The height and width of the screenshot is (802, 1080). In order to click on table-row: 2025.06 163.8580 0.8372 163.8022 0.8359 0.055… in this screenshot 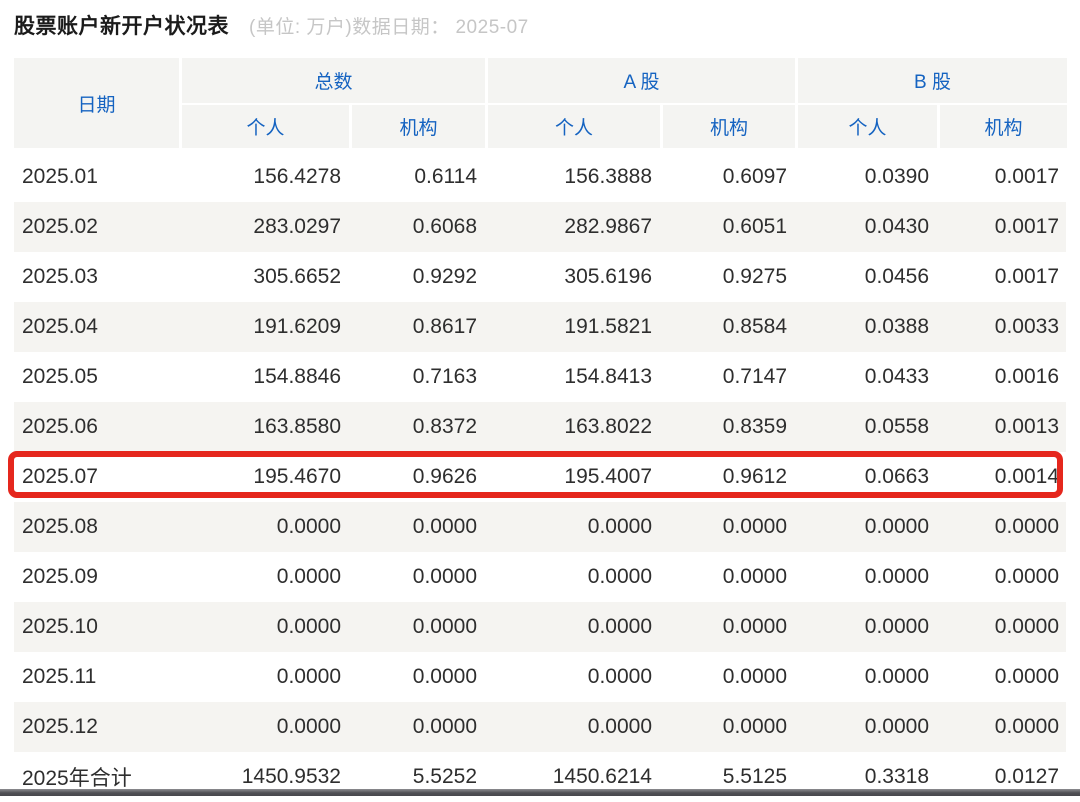, I will do `click(540, 427)`.